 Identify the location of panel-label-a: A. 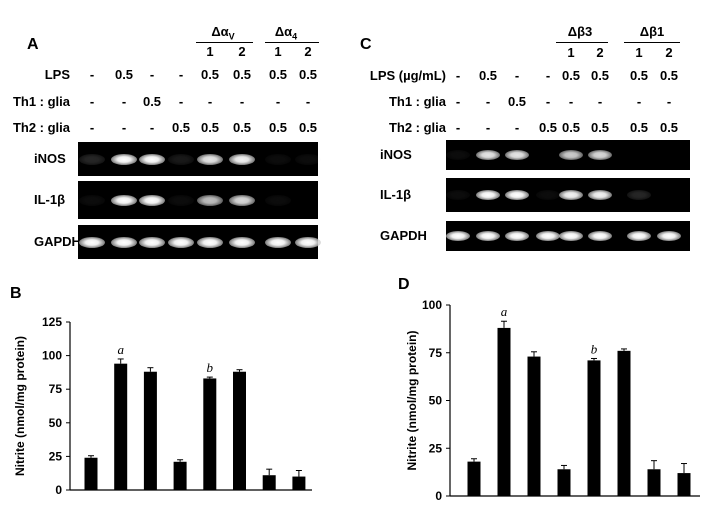
(33, 44).